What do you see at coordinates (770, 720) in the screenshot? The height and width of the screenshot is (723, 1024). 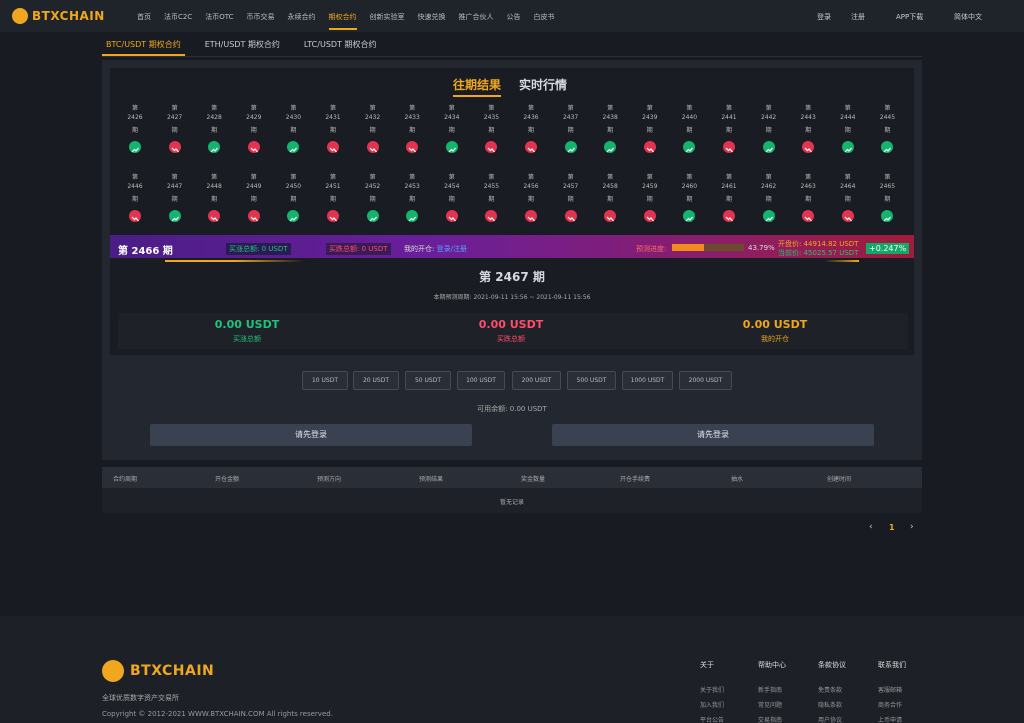 I see `footer-link: 交易指南` at bounding box center [770, 720].